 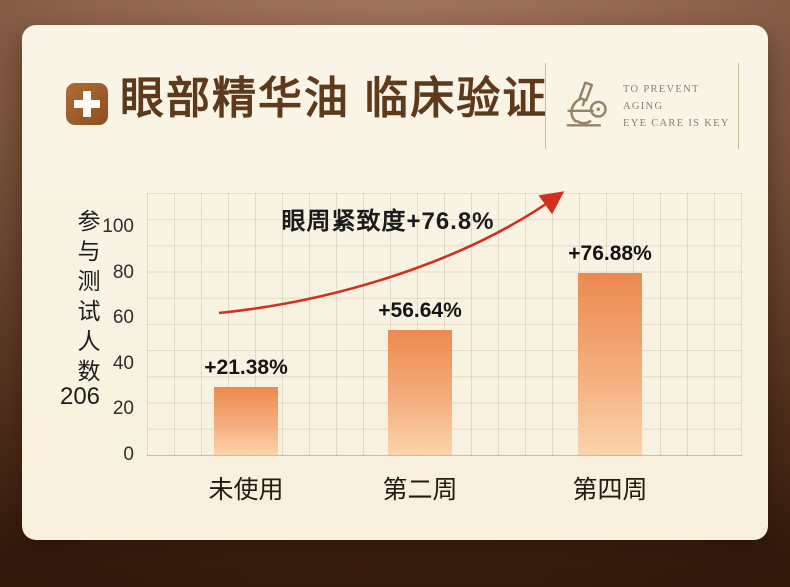 I want to click on bar-group-2: +56.64%, so click(x=420, y=377).